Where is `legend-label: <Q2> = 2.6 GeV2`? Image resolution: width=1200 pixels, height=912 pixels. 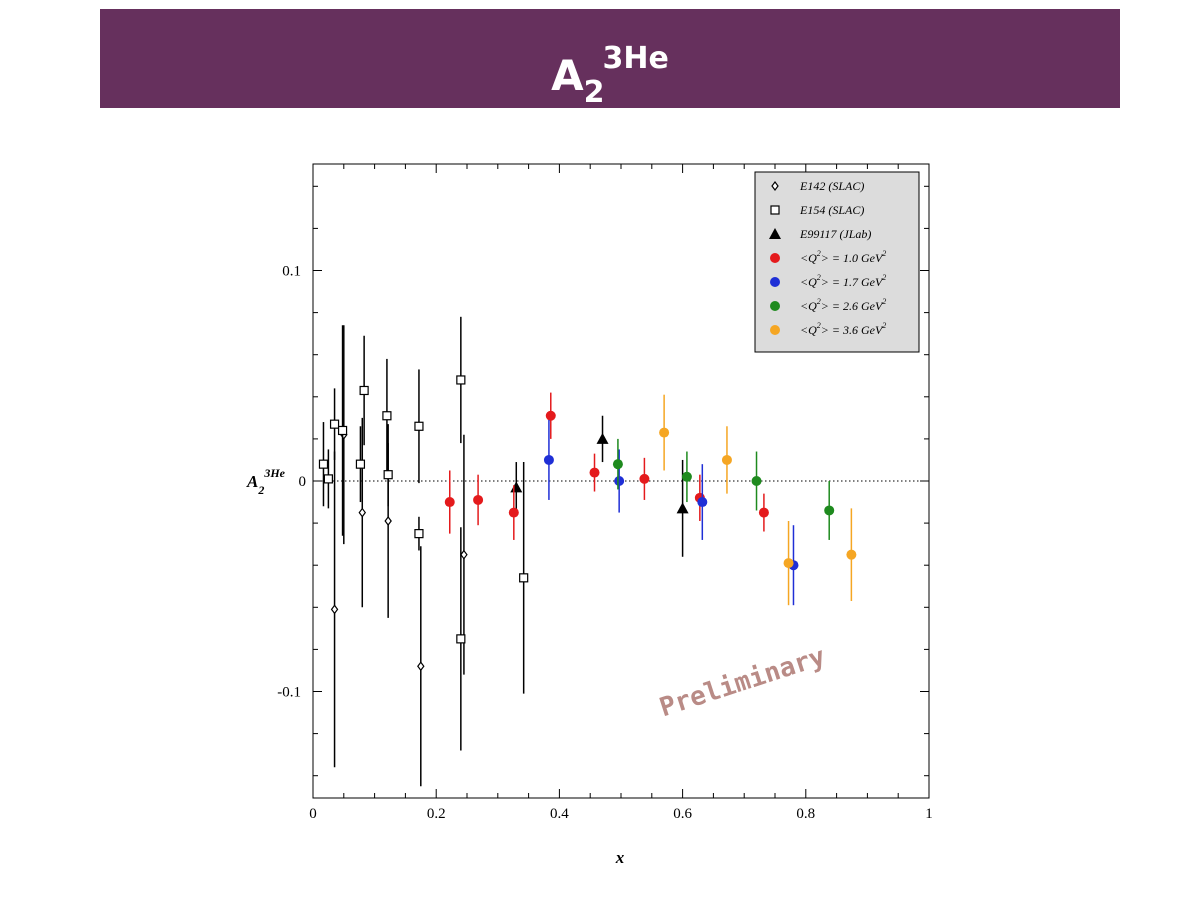
legend-label: <Q2> = 2.6 GeV2 is located at coordinates (843, 305).